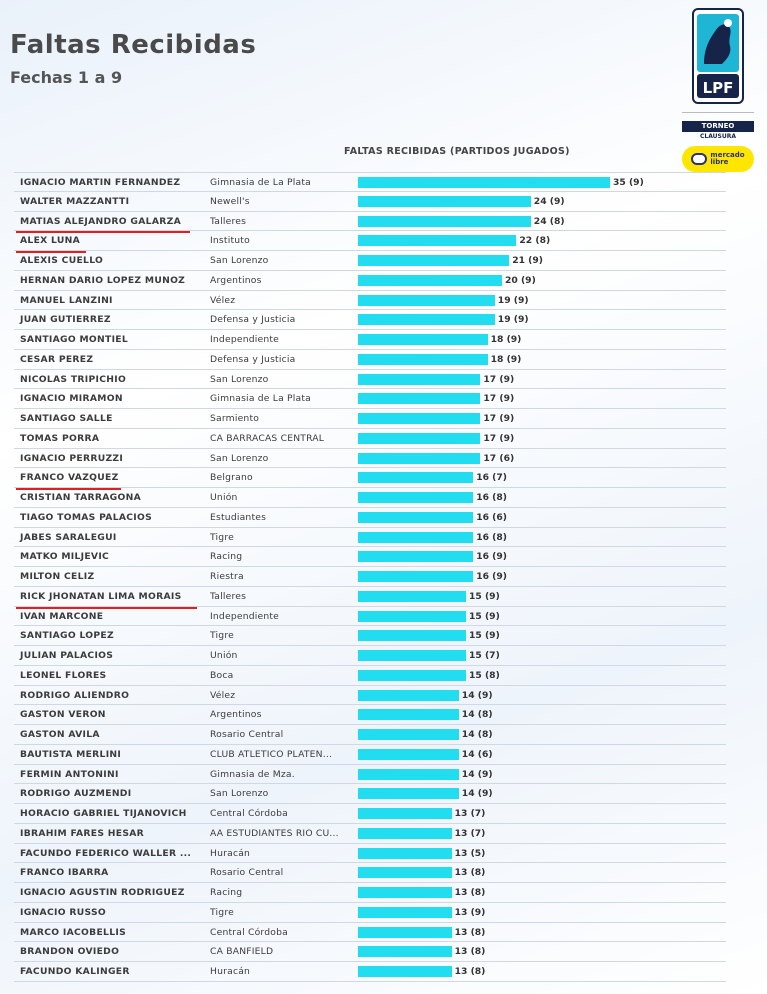  Describe the element at coordinates (86, 517) in the screenshot. I see `player-name: TIAGO TOMAS PALACIOS` at that location.